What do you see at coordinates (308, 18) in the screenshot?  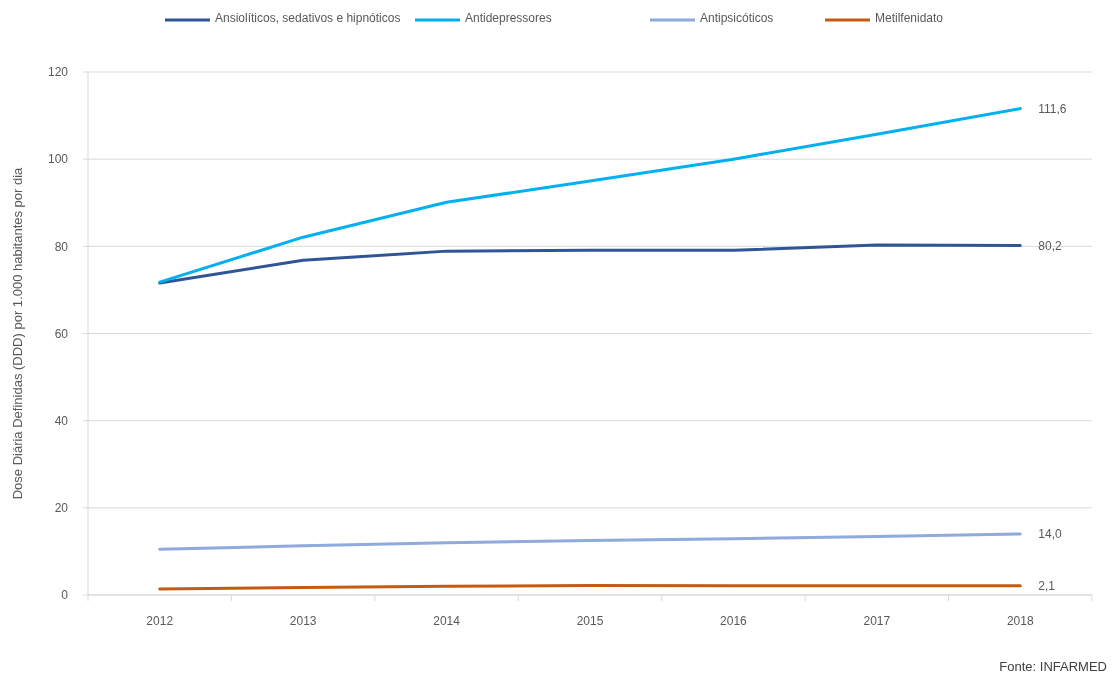 I see `legend-label: Ansiolíticos, sedativos e hipnóticos` at bounding box center [308, 18].